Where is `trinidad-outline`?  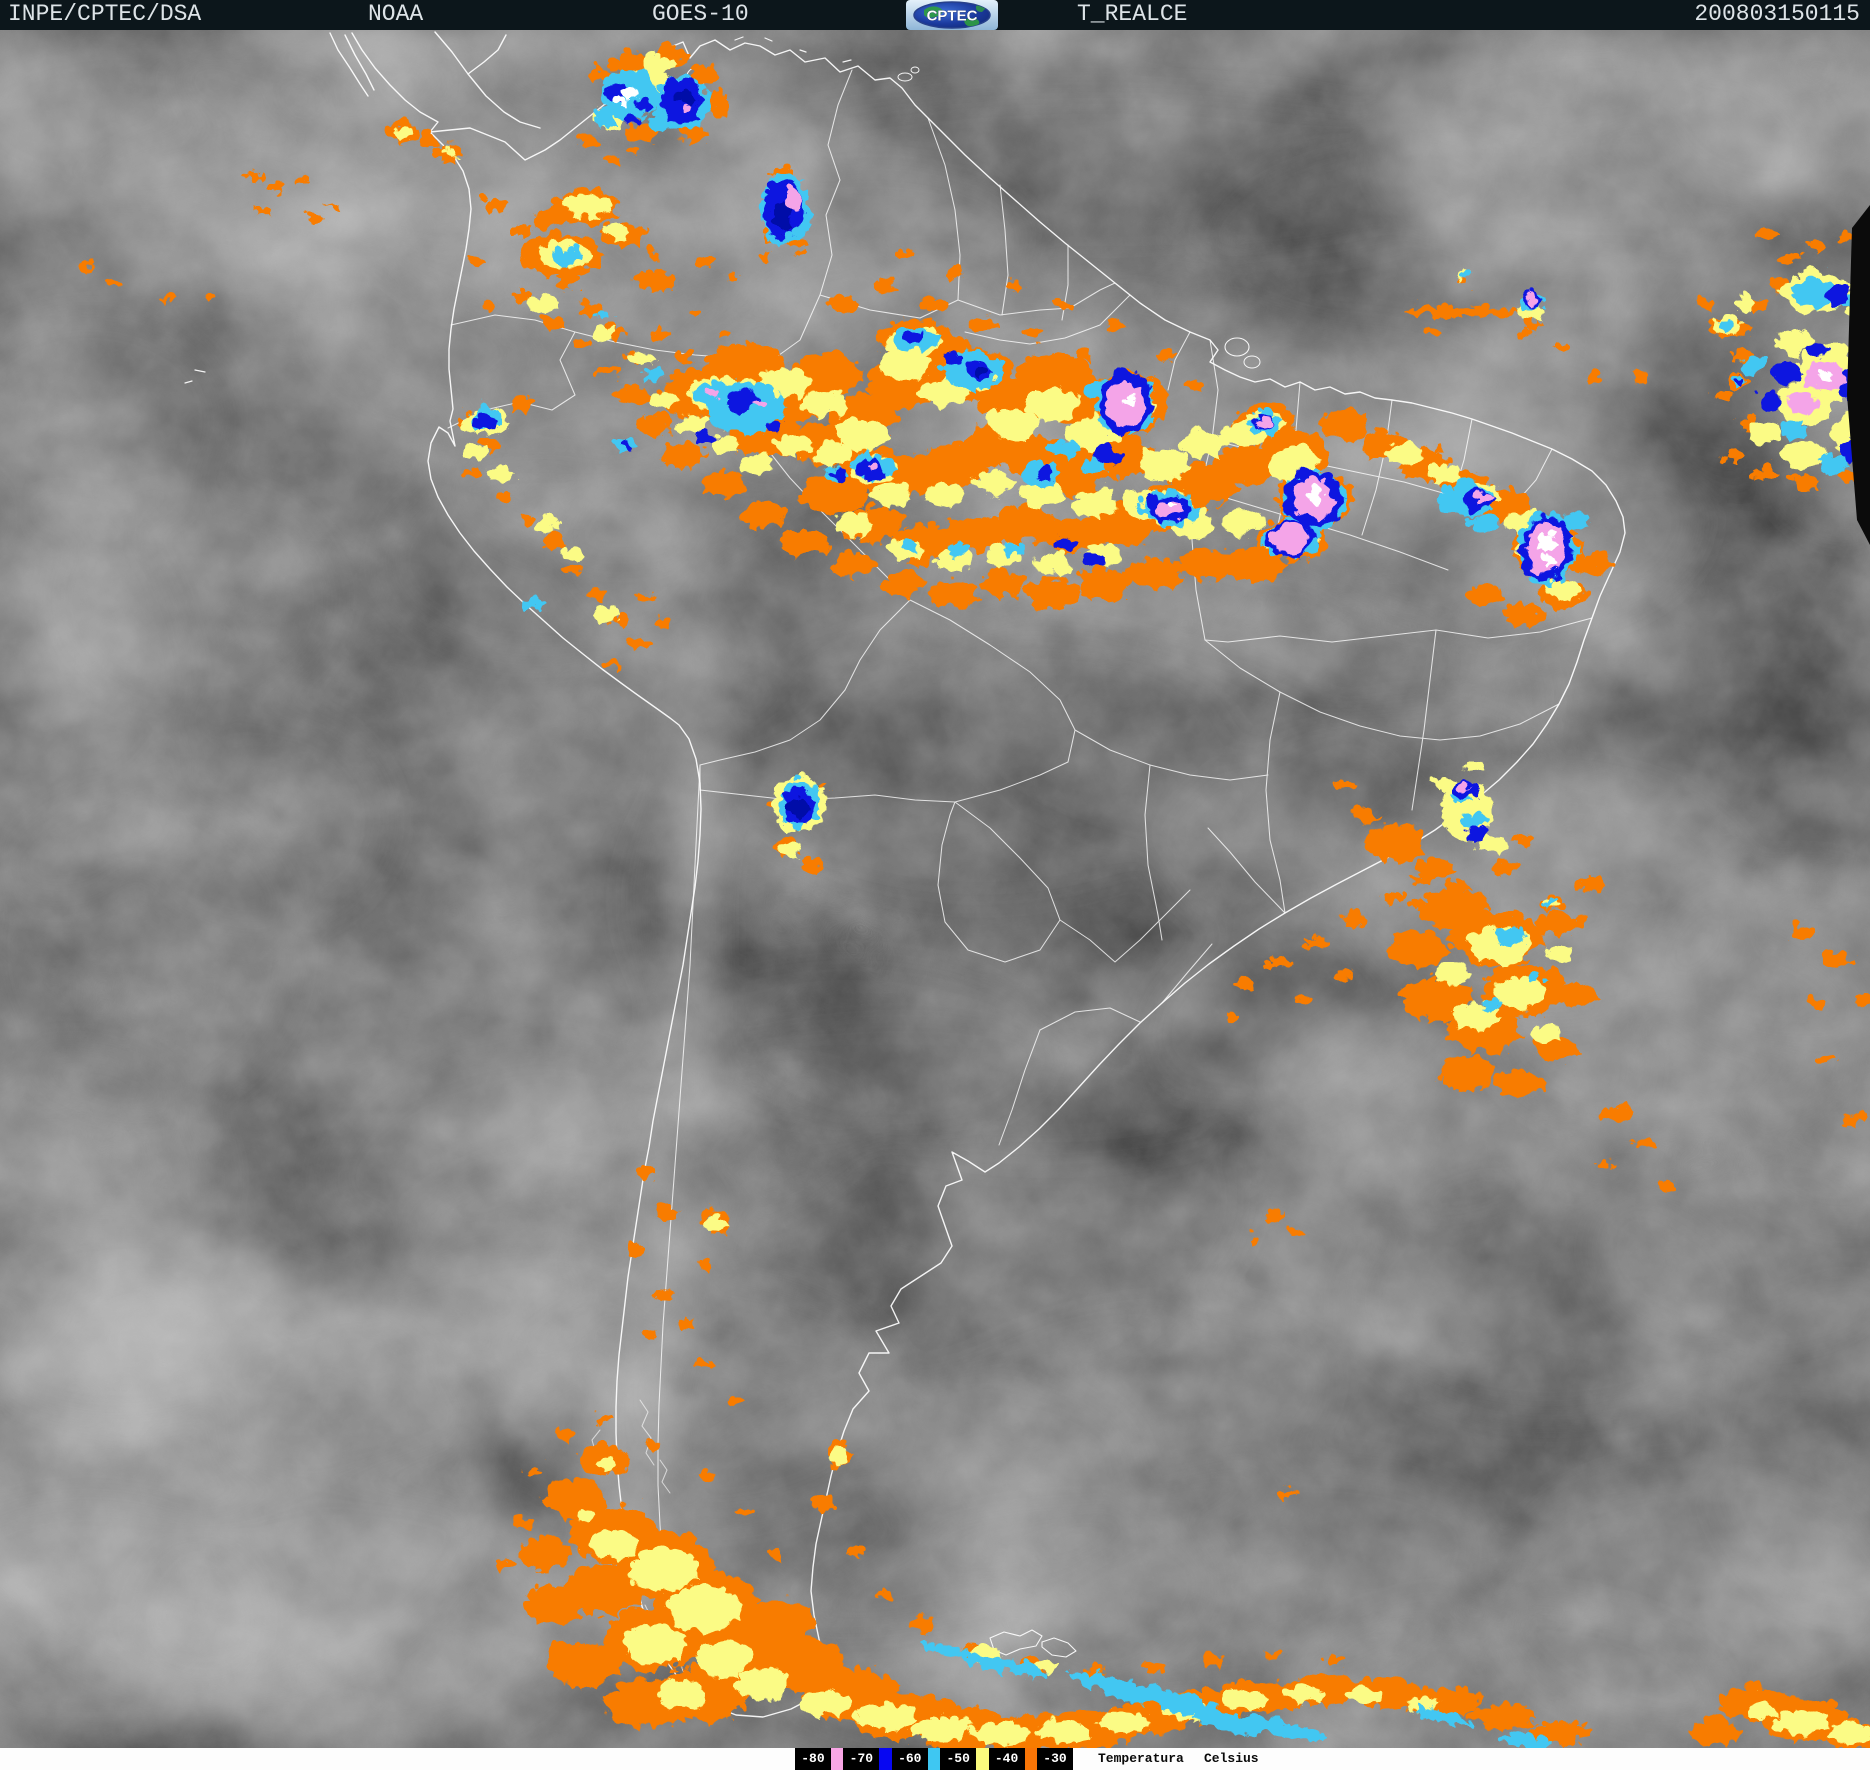 trinidad-outline is located at coordinates (905, 77).